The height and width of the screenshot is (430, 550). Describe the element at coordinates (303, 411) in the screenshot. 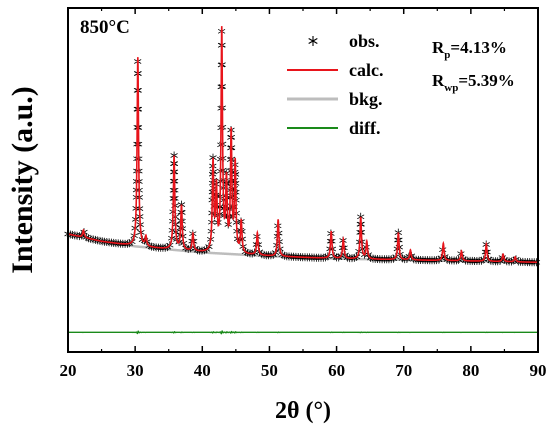

I see `x-axis-label: 2θ (°)` at that location.